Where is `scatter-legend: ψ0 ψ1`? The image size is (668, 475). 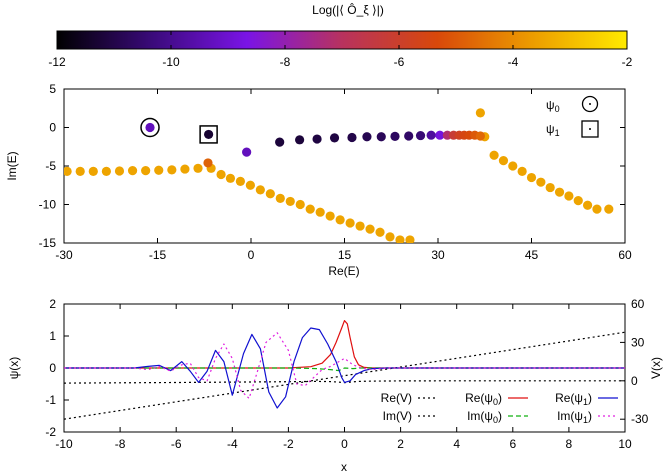
scatter-legend: ψ0 ψ1 is located at coordinates (572, 116).